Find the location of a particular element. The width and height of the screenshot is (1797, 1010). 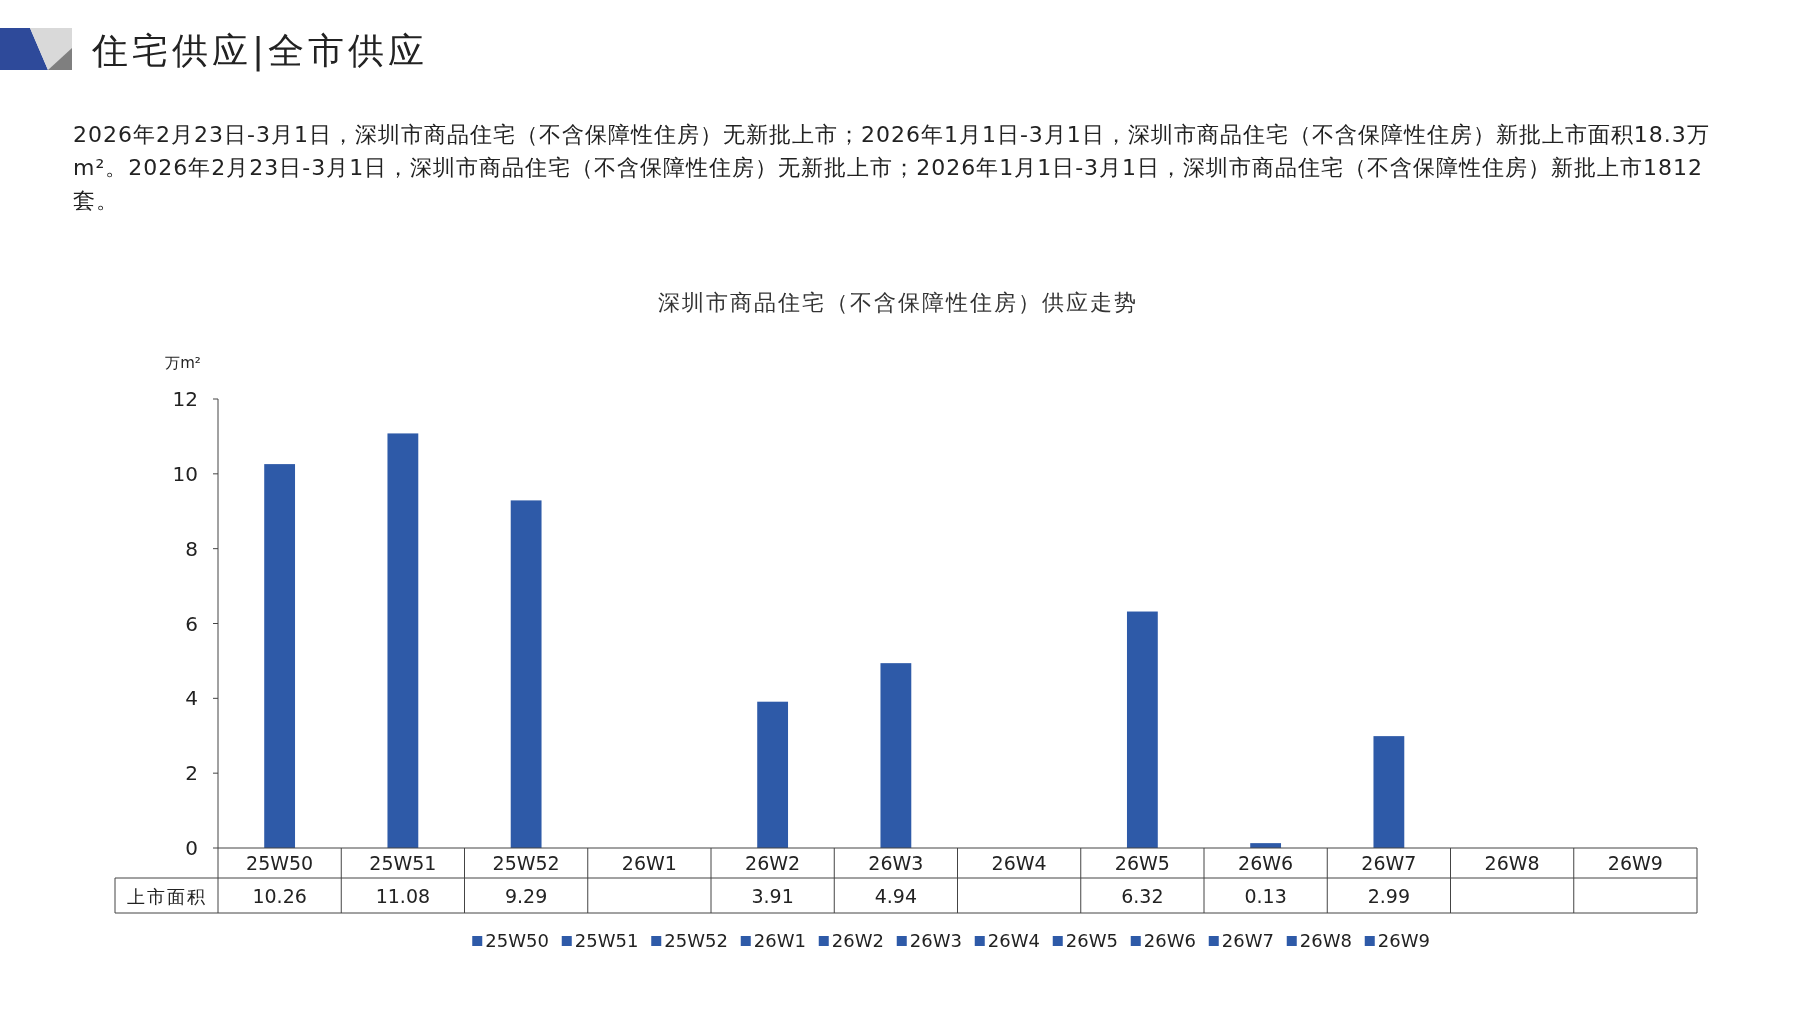

x-tick-label: 26W9 is located at coordinates (1635, 863).